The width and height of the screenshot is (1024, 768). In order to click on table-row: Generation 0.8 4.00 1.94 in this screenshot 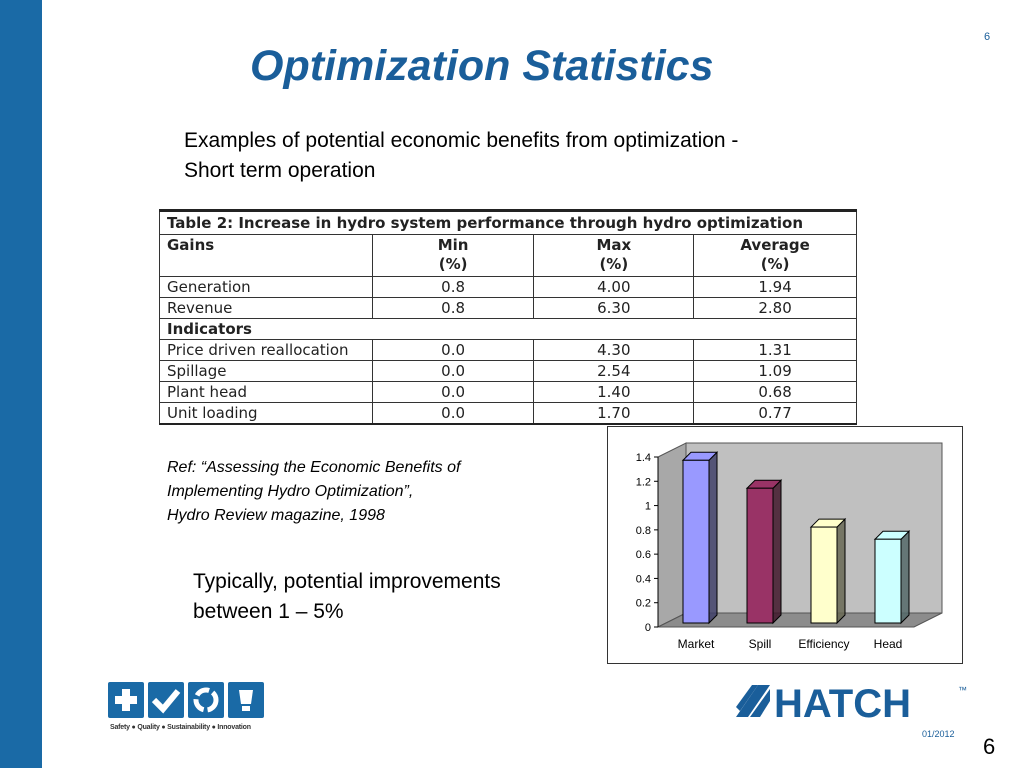, I will do `click(508, 287)`.